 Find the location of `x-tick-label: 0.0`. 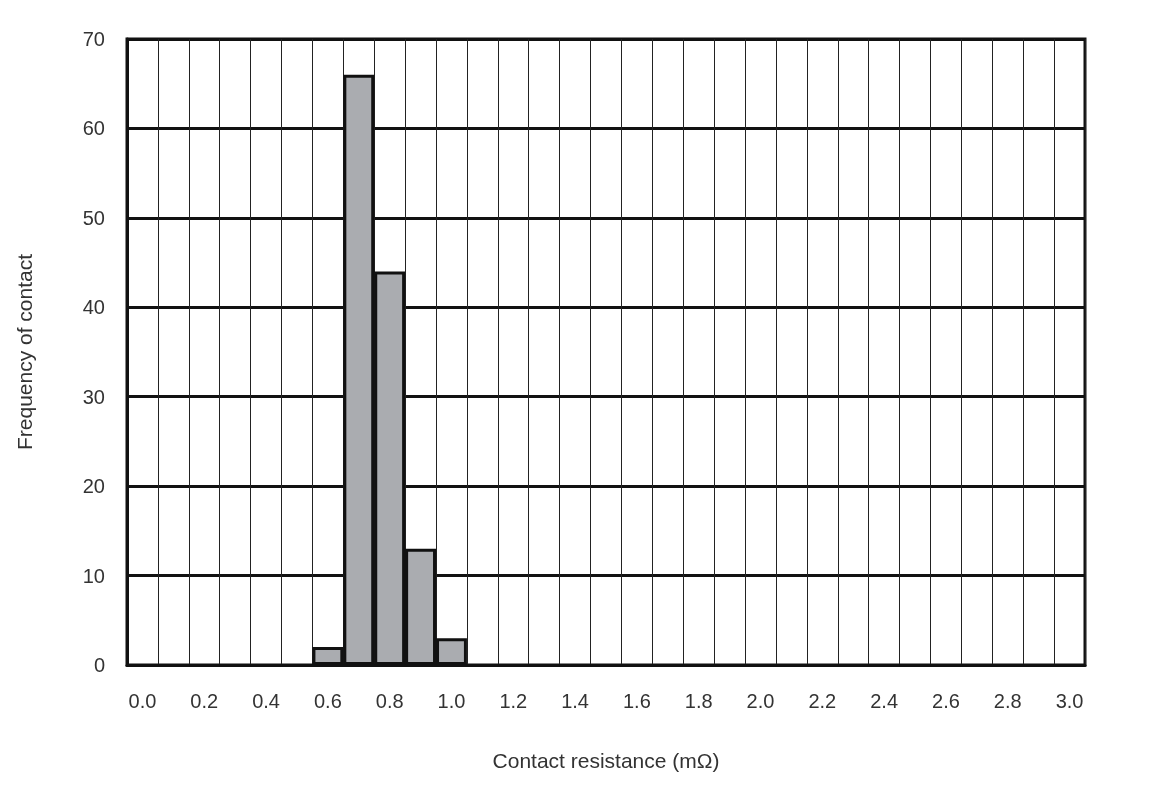

x-tick-label: 0.0 is located at coordinates (142, 701).